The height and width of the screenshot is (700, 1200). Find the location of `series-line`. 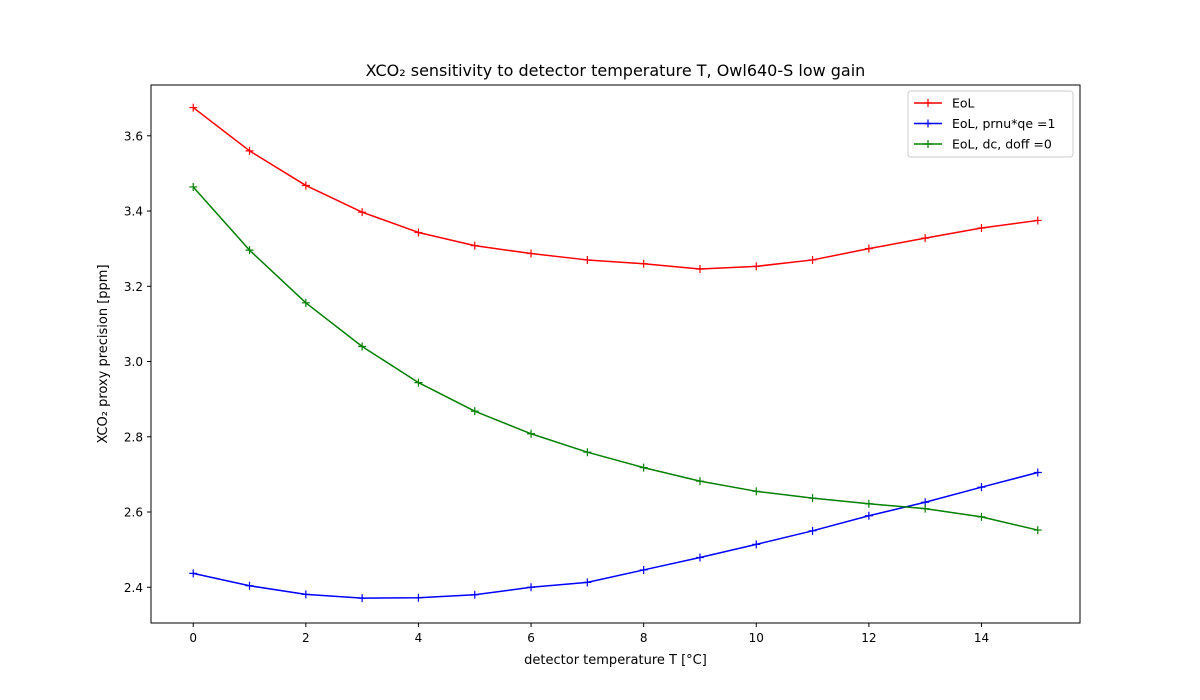

series-line is located at coordinates (615, 535).